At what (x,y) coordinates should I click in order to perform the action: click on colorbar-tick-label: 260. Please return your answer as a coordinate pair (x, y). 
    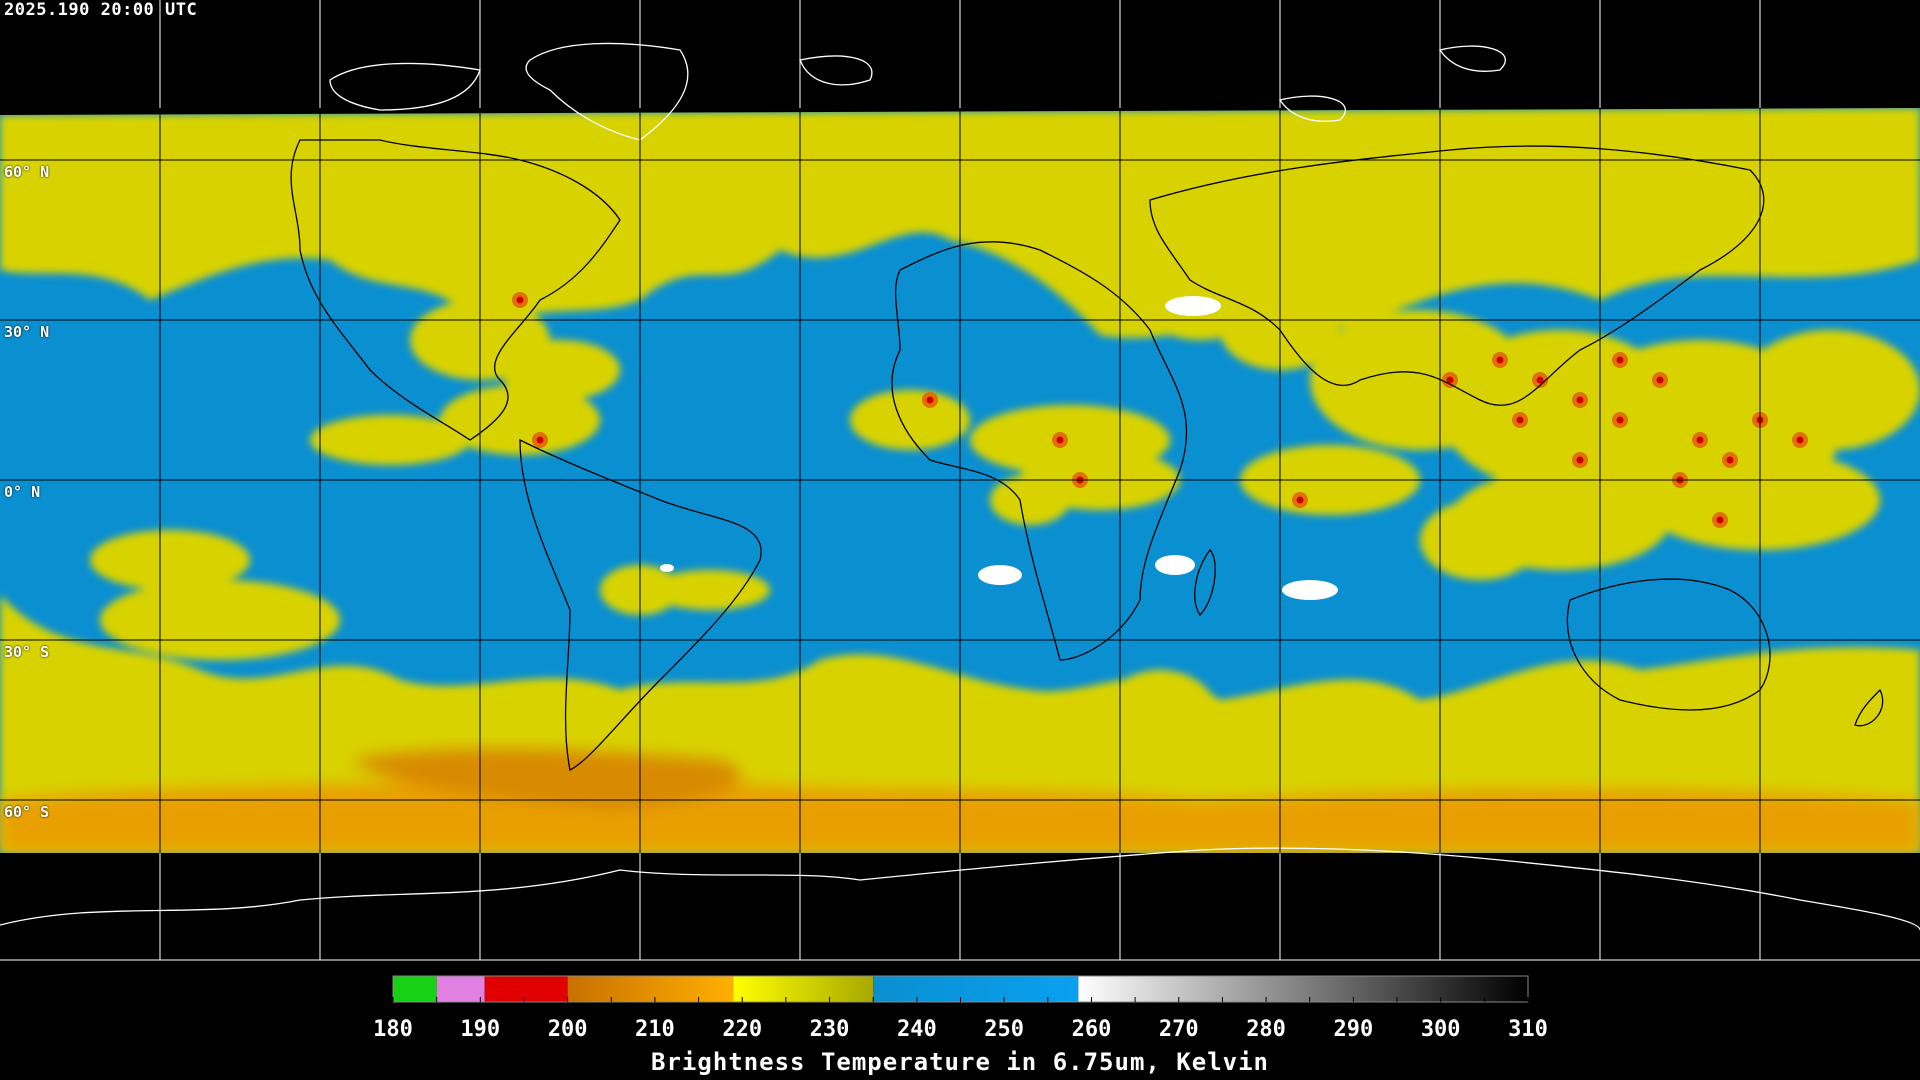
    Looking at the image, I should click on (1092, 1029).